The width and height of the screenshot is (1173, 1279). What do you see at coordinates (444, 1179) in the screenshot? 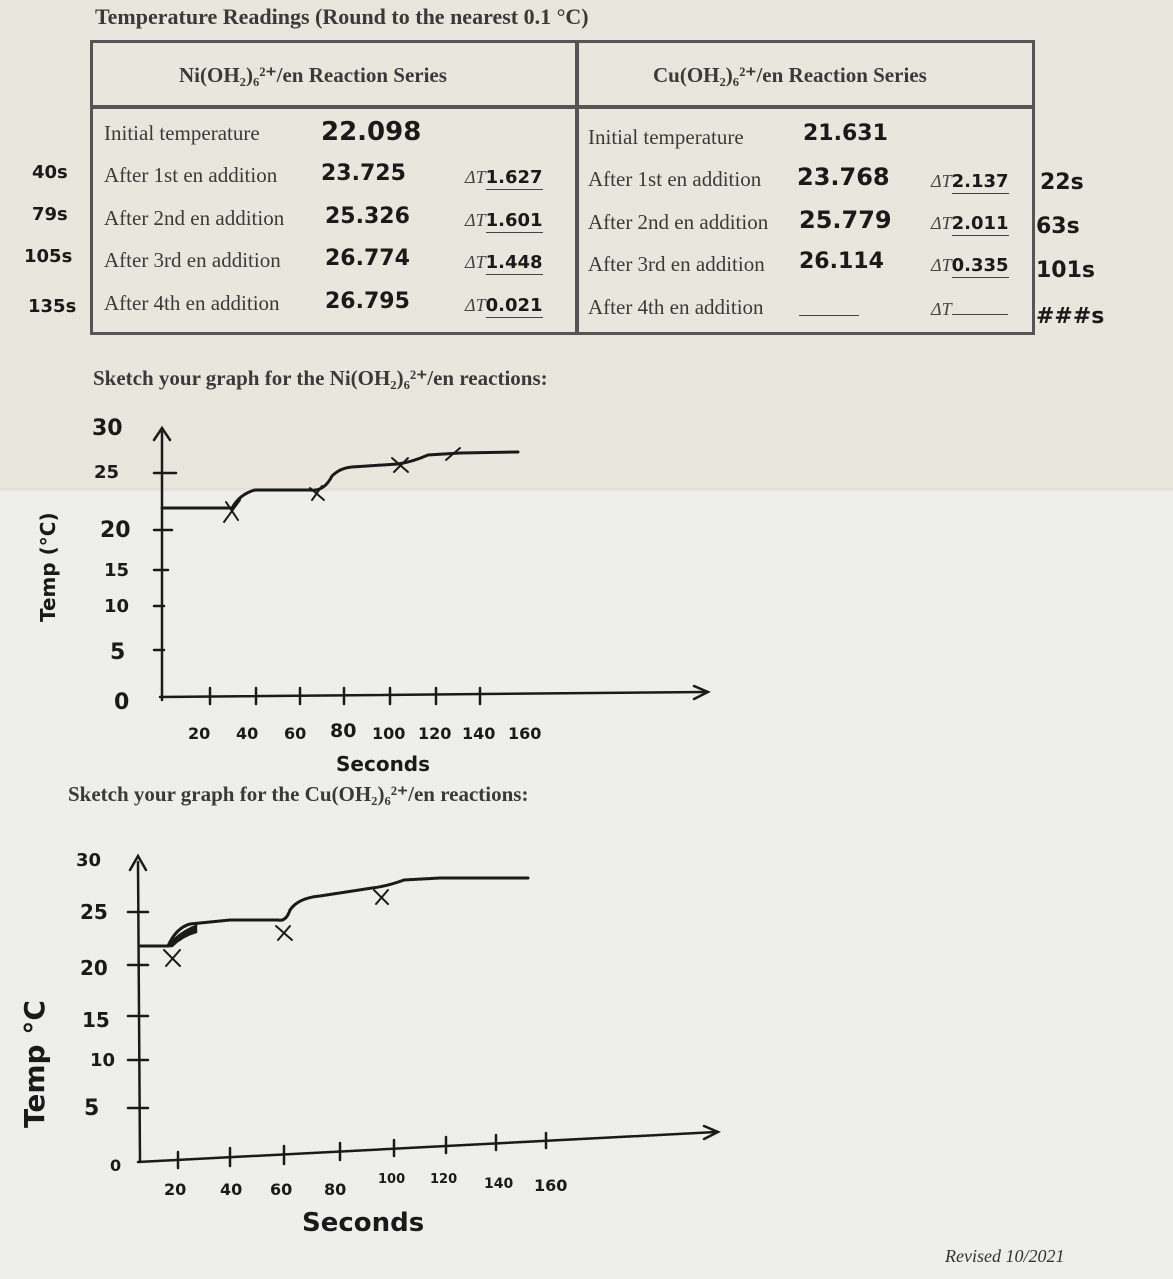
I see `cu-xtick-120: 120` at bounding box center [444, 1179].